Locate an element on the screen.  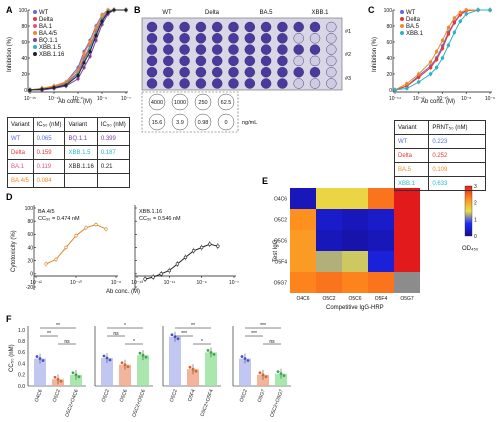
concentration-well is located at coordinates (226, 102).